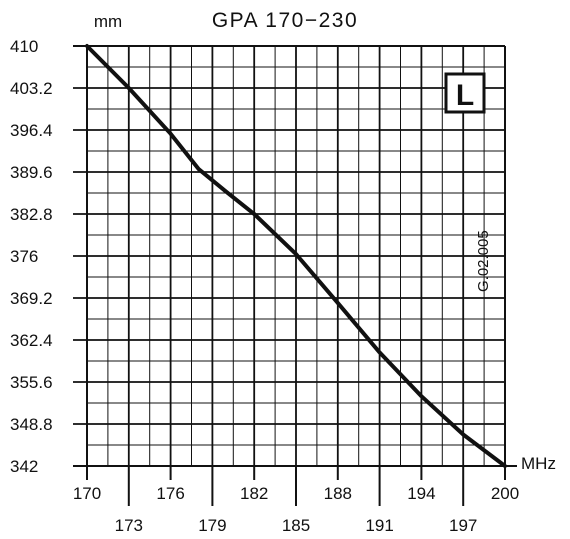 Image resolution: width=570 pixels, height=539 pixels. Describe the element at coordinates (31, 298) in the screenshot. I see `y-tick-label: 369.2` at that location.